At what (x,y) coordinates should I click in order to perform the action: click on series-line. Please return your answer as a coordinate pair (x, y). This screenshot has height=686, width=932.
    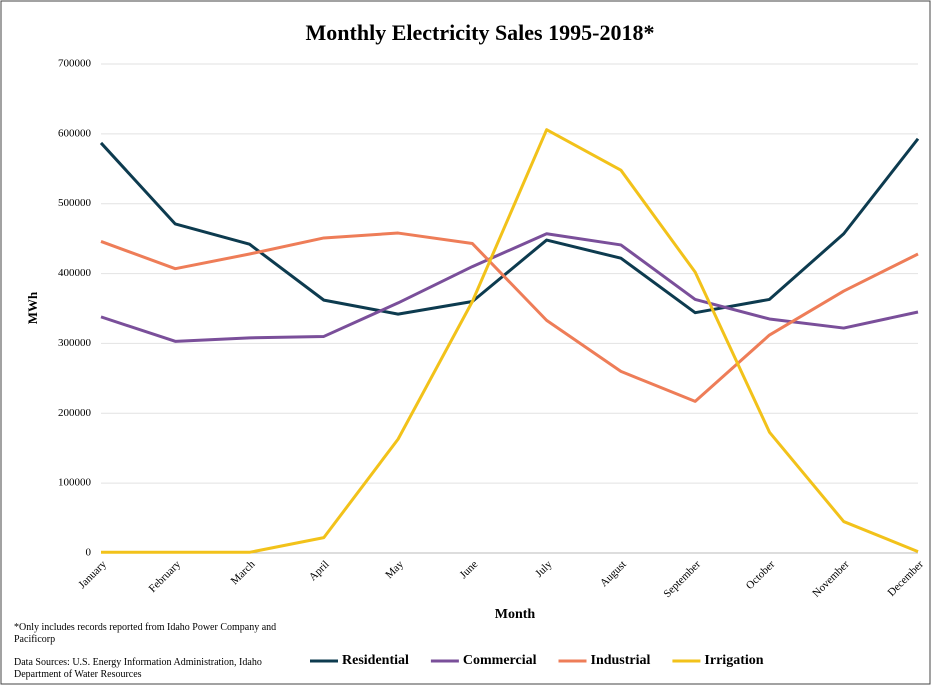
    Looking at the image, I should click on (509, 287).